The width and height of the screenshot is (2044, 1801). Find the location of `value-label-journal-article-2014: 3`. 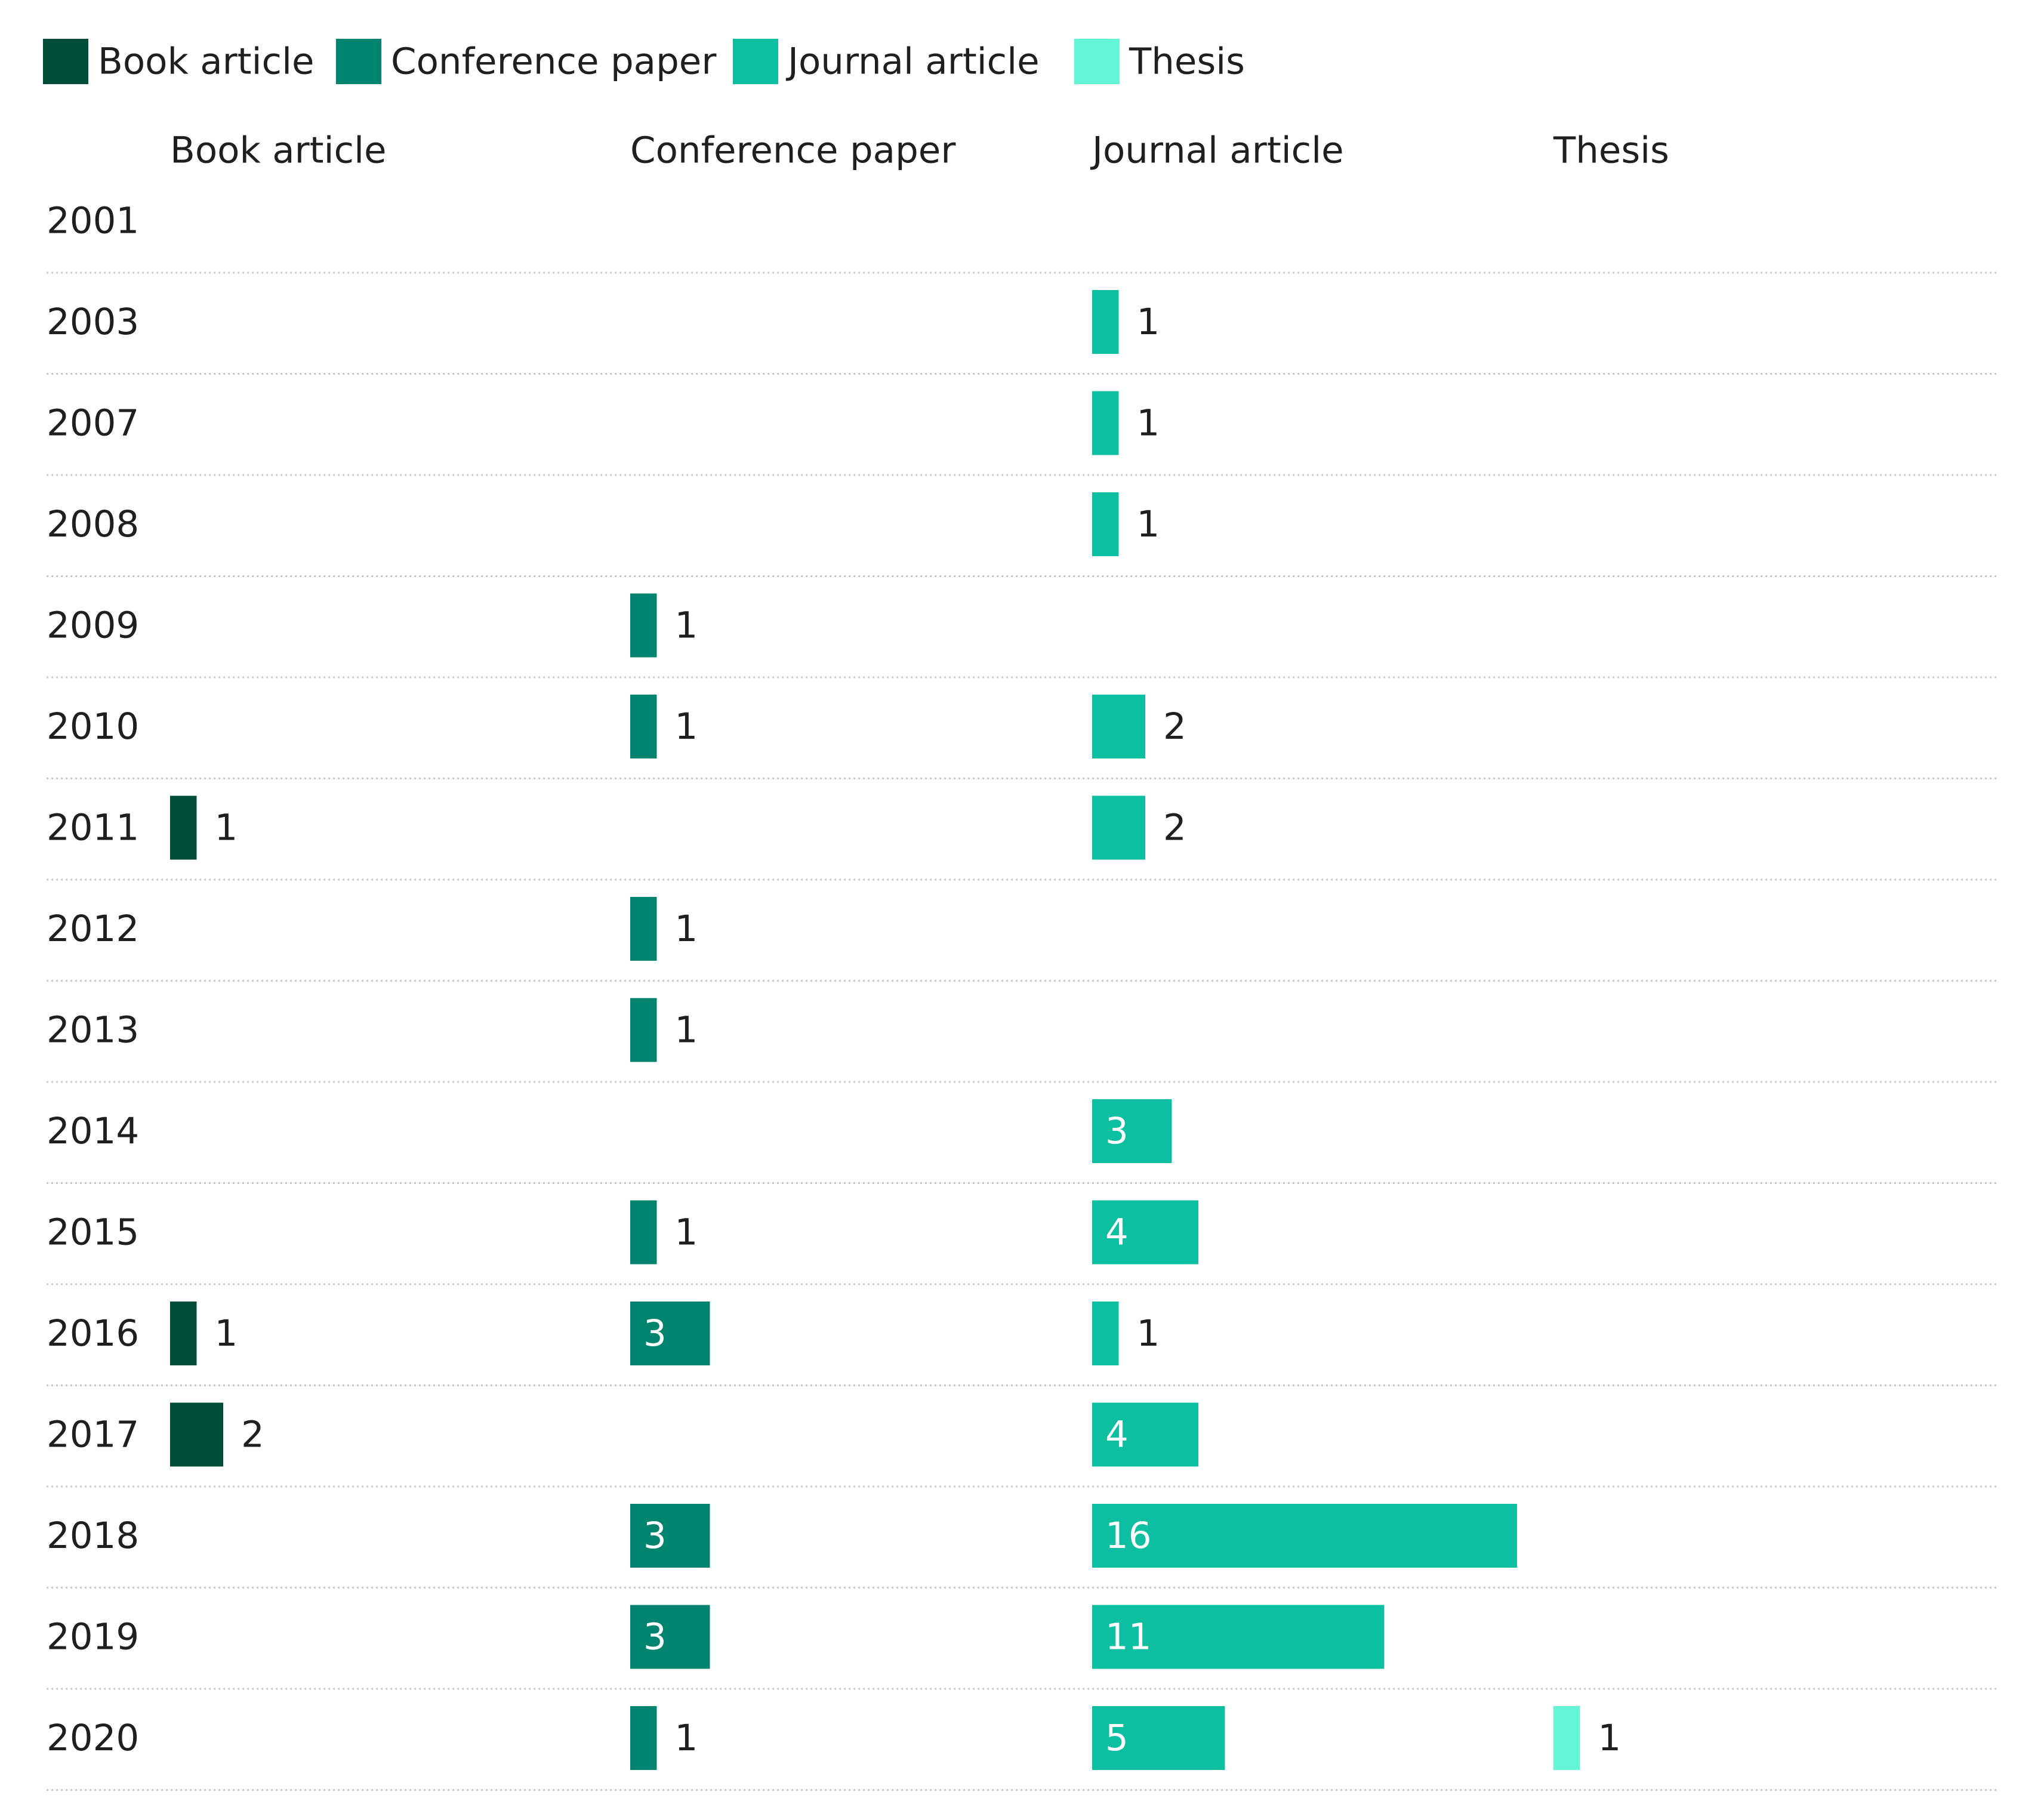

value-label-journal-article-2014: 3 is located at coordinates (1117, 1131).